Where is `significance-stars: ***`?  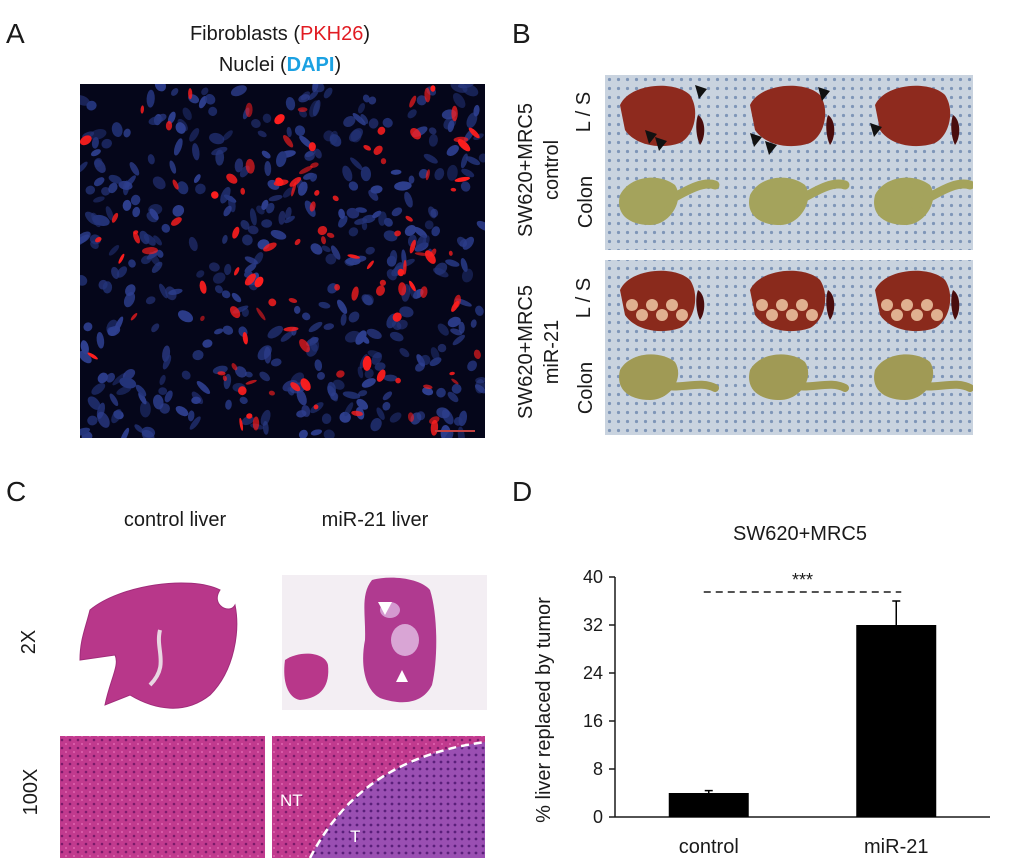
significance-stars: *** is located at coordinates (802, 580).